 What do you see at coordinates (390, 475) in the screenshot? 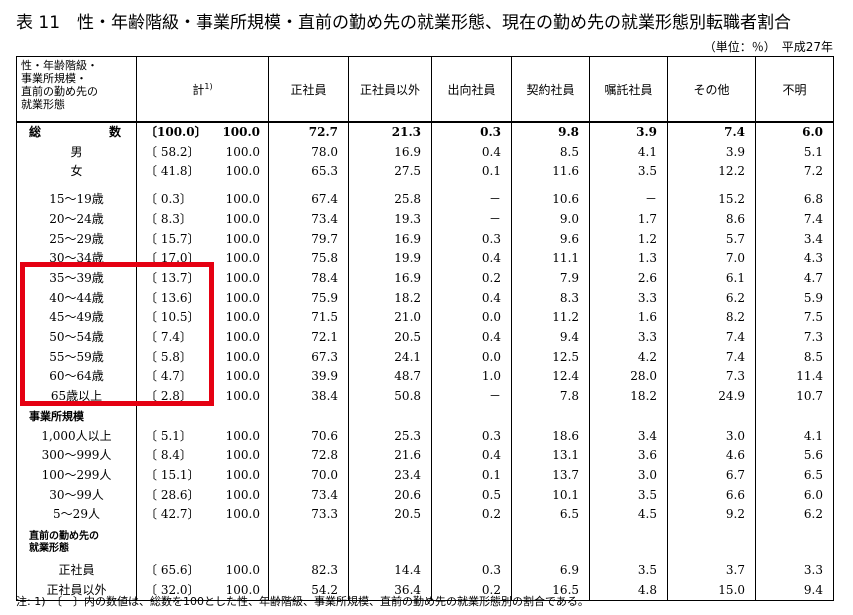
I see `value-cell: 23.4` at bounding box center [390, 475].